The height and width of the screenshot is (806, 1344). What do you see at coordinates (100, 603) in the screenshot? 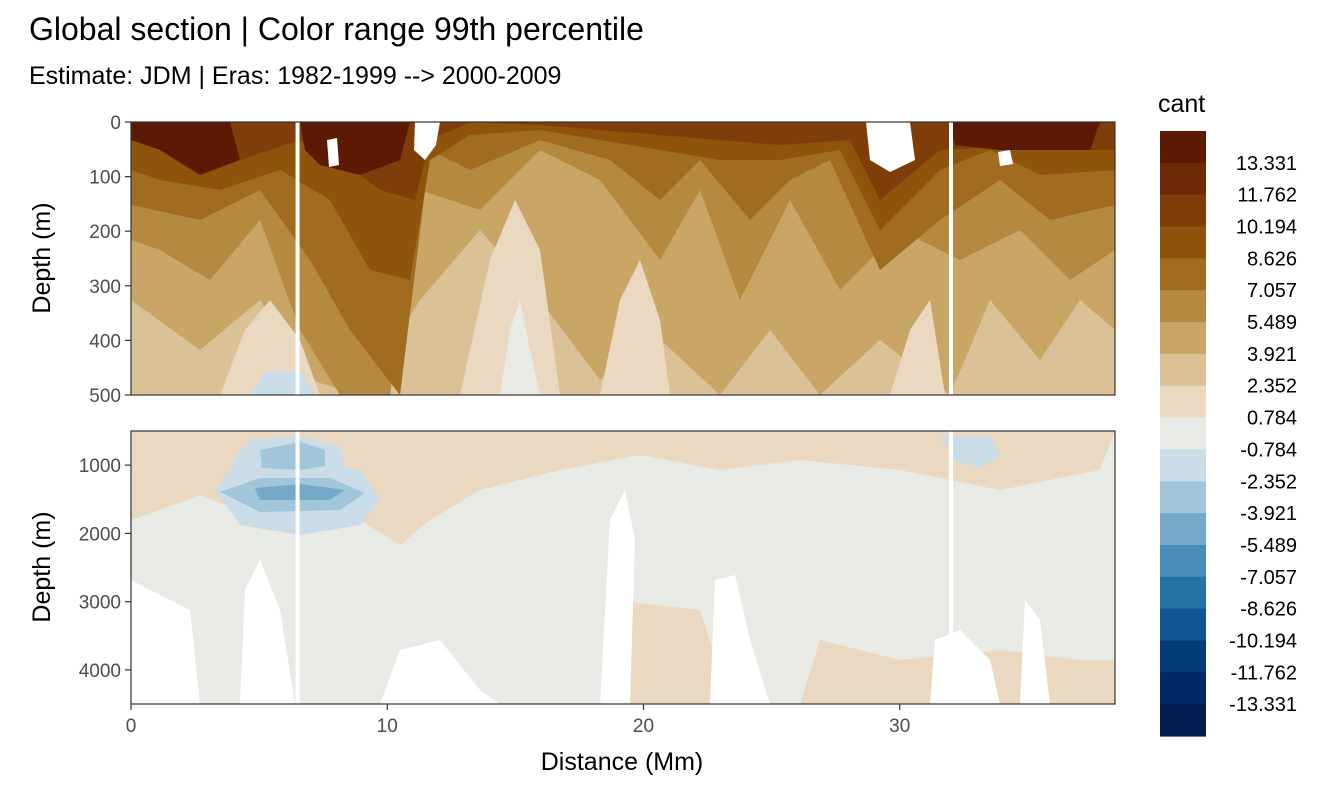
I see `y-tick-label: 3000` at bounding box center [100, 603].